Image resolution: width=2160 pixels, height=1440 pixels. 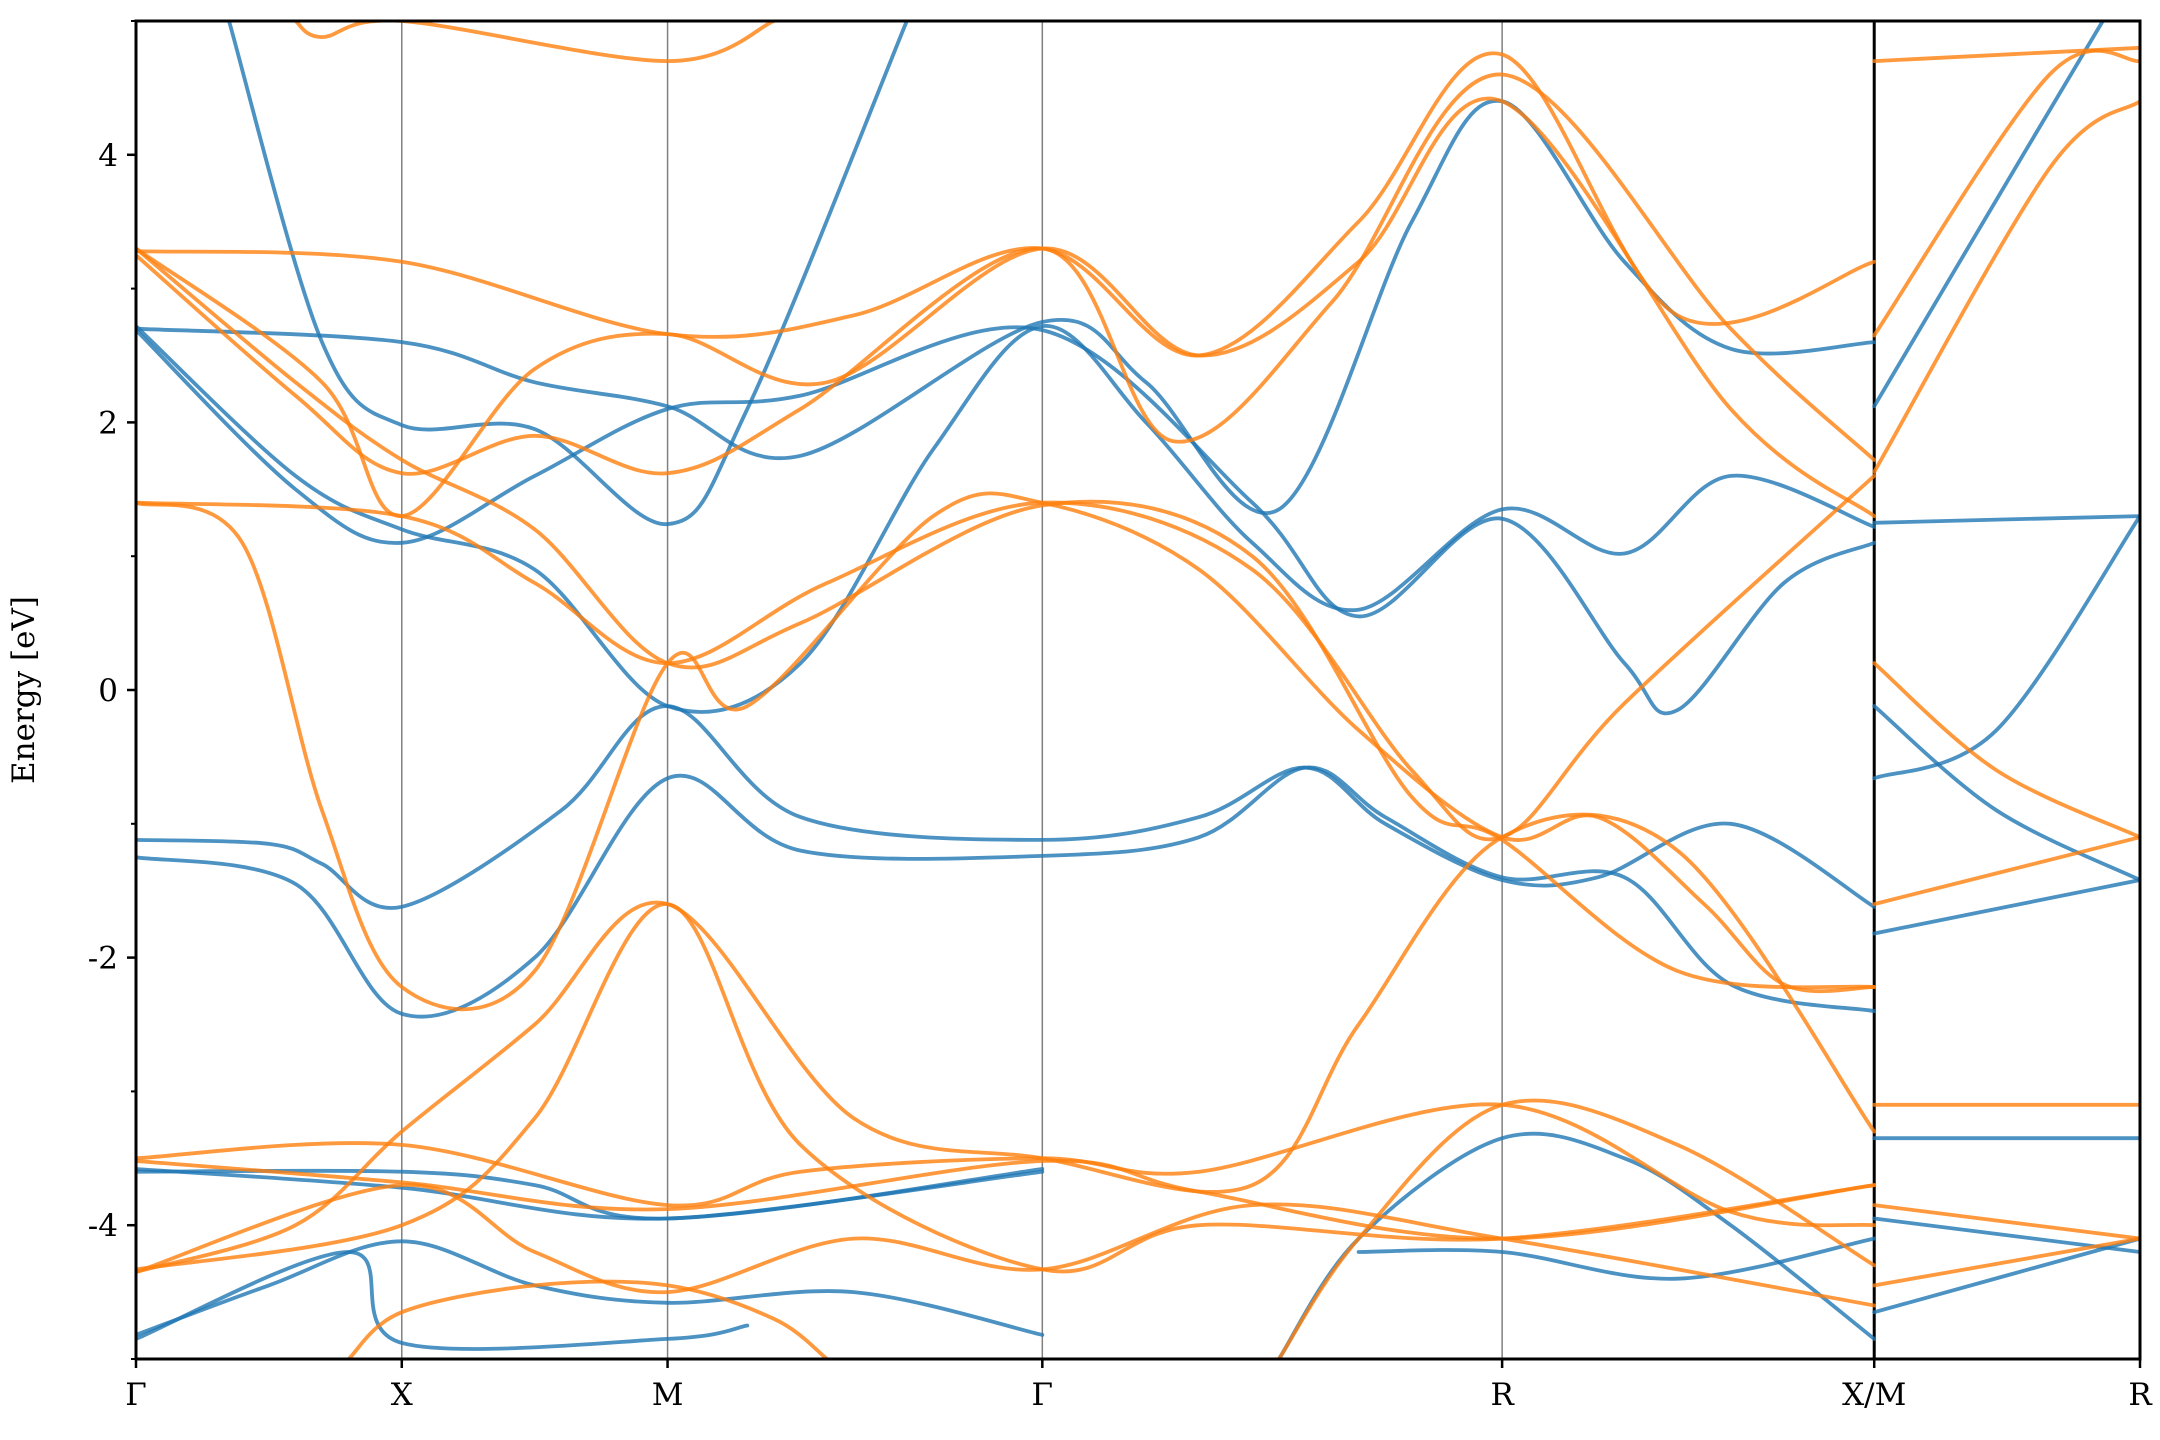 I want to click on y-tick-label: 4, so click(x=108, y=156).